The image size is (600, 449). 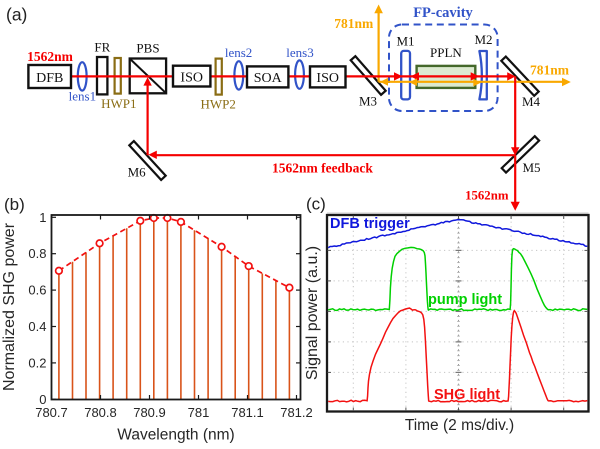 What do you see at coordinates (16, 15) in the screenshot?
I see `svg-text: (a)` at bounding box center [16, 15].